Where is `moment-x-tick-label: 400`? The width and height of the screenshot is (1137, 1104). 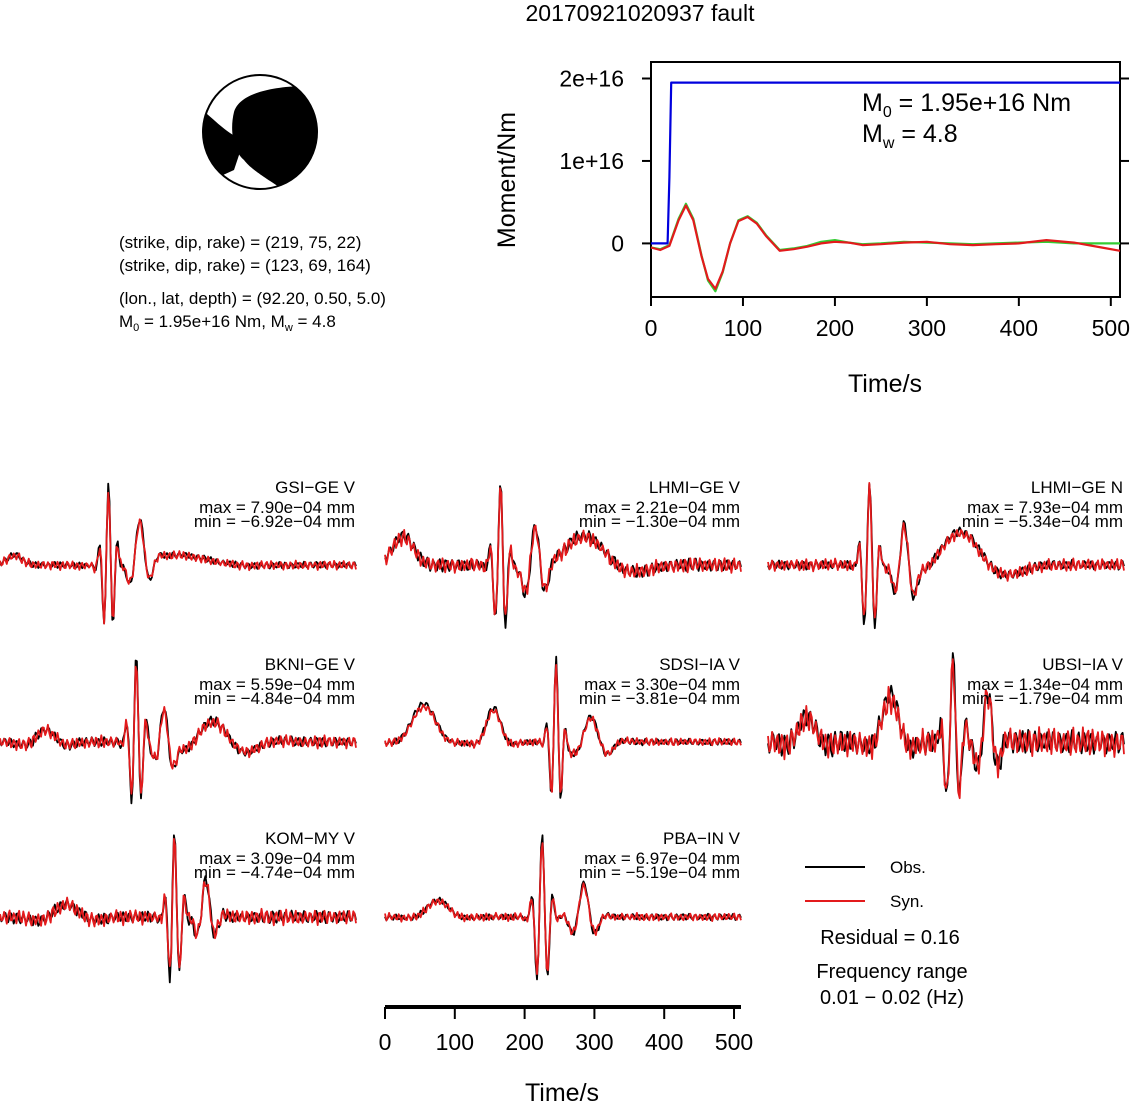 moment-x-tick-label: 400 is located at coordinates (1019, 328).